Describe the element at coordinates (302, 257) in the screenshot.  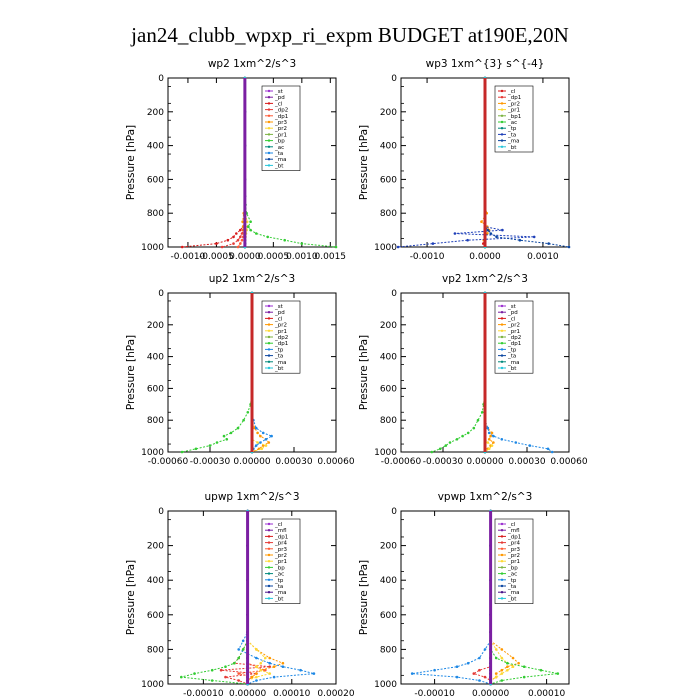
I see `x-tick-label: 0.0010` at that location.